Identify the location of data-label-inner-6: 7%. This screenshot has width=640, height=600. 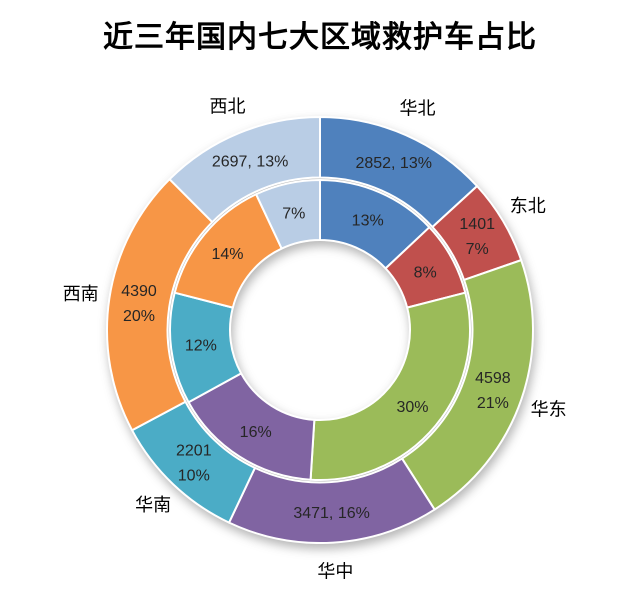
(293, 213).